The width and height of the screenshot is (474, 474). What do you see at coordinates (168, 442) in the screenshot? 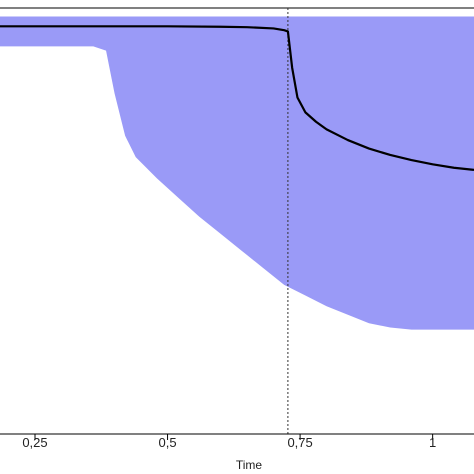
I see `x-tick-label-1: 0,5` at bounding box center [168, 442].